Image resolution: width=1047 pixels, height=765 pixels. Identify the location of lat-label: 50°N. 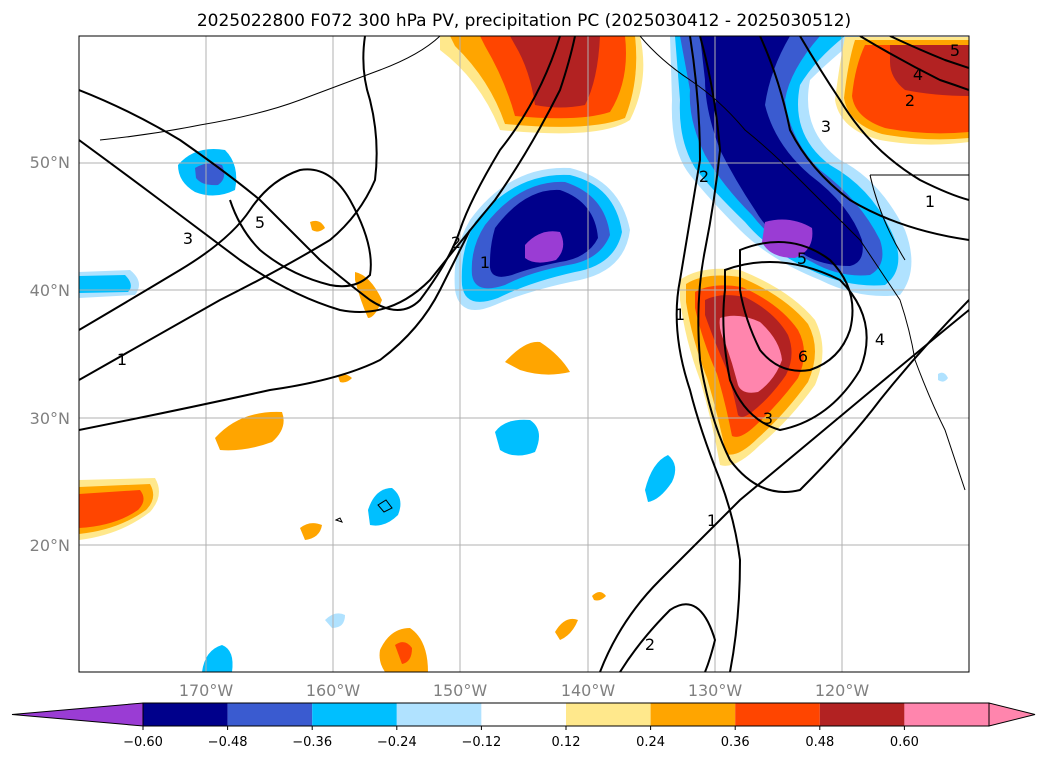
(50, 162).